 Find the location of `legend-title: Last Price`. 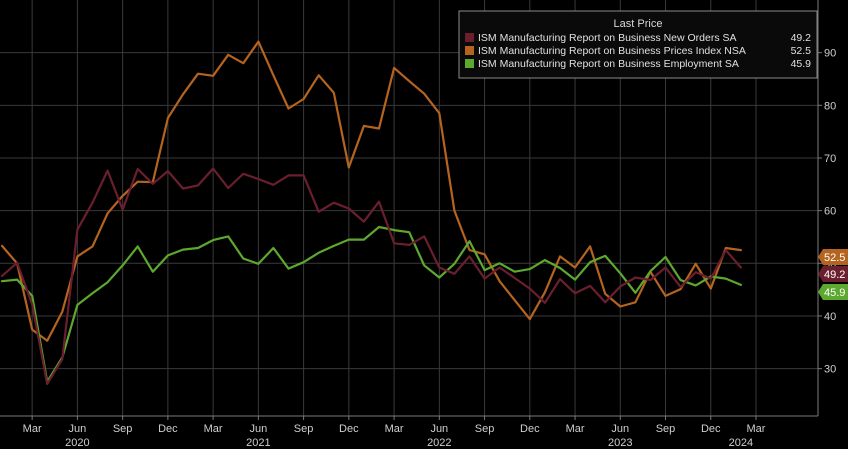

legend-title: Last Price is located at coordinates (638, 24).